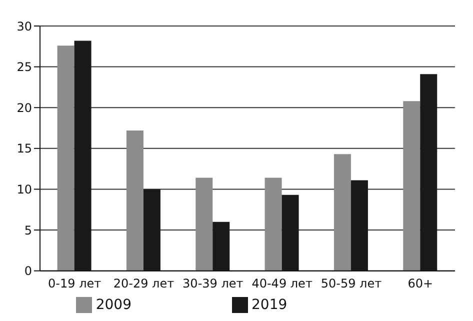 This screenshot has height=321, width=473. I want to click on x-tick-label: 60+, so click(421, 283).